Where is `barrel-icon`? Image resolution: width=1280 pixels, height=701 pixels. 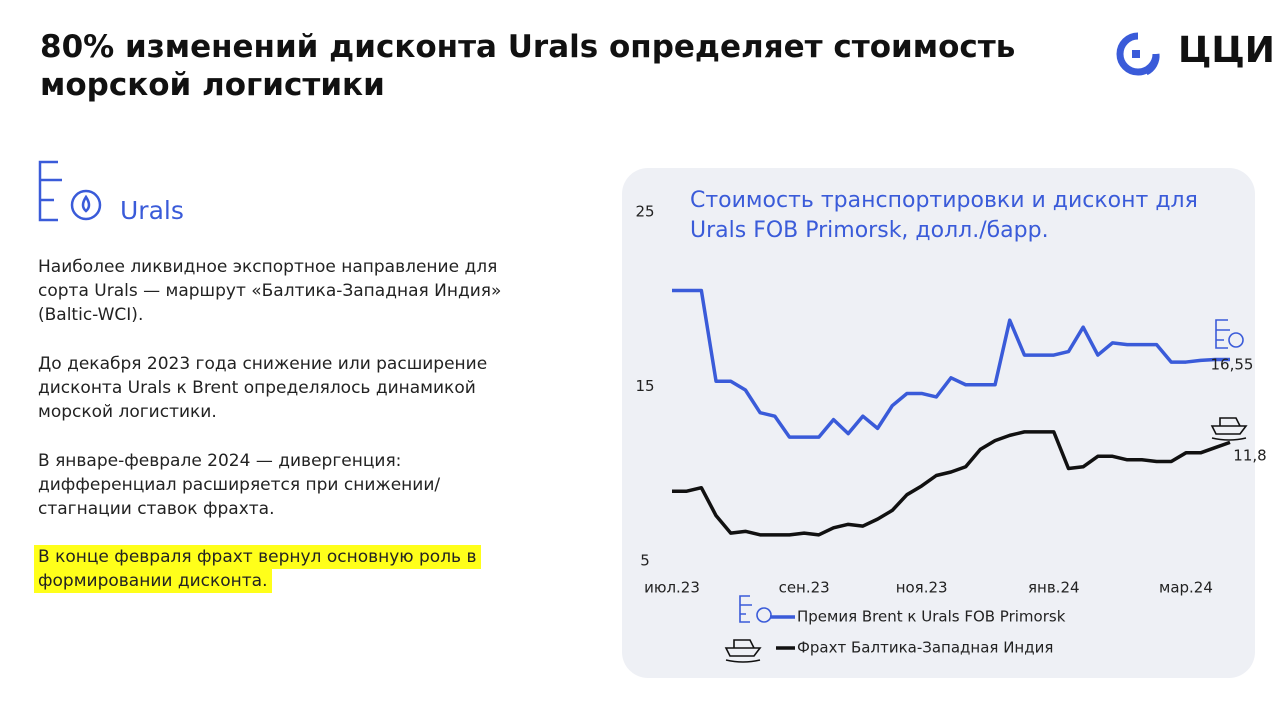
barrel-icon is located at coordinates (70, 191).